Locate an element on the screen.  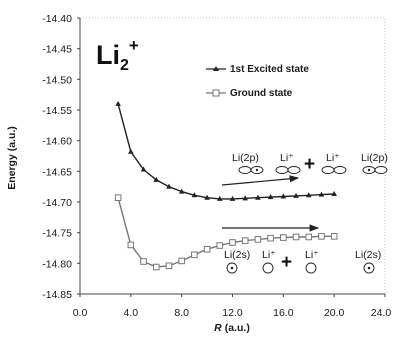
ground-annotation: Li(2s) Li⁺ + Li⁺ Li(2s) is located at coordinates (301, 249).